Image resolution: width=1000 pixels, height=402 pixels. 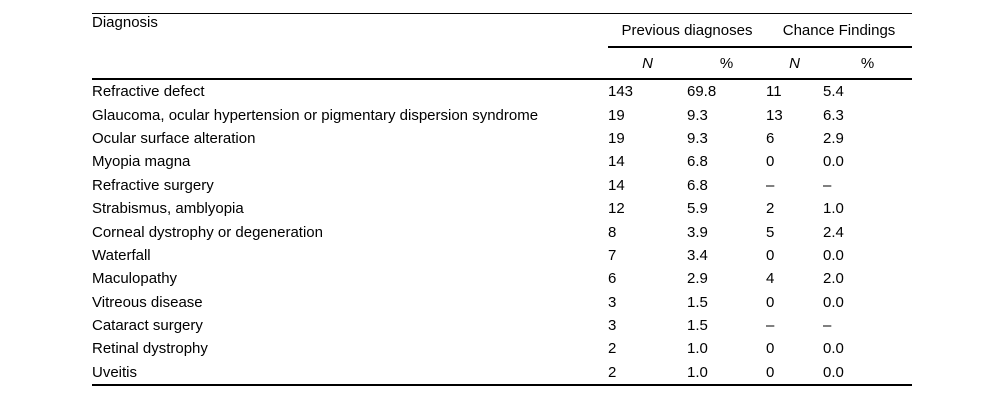 What do you see at coordinates (697, 255) in the screenshot?
I see `cell-previous-pct: 3.4` at bounding box center [697, 255].